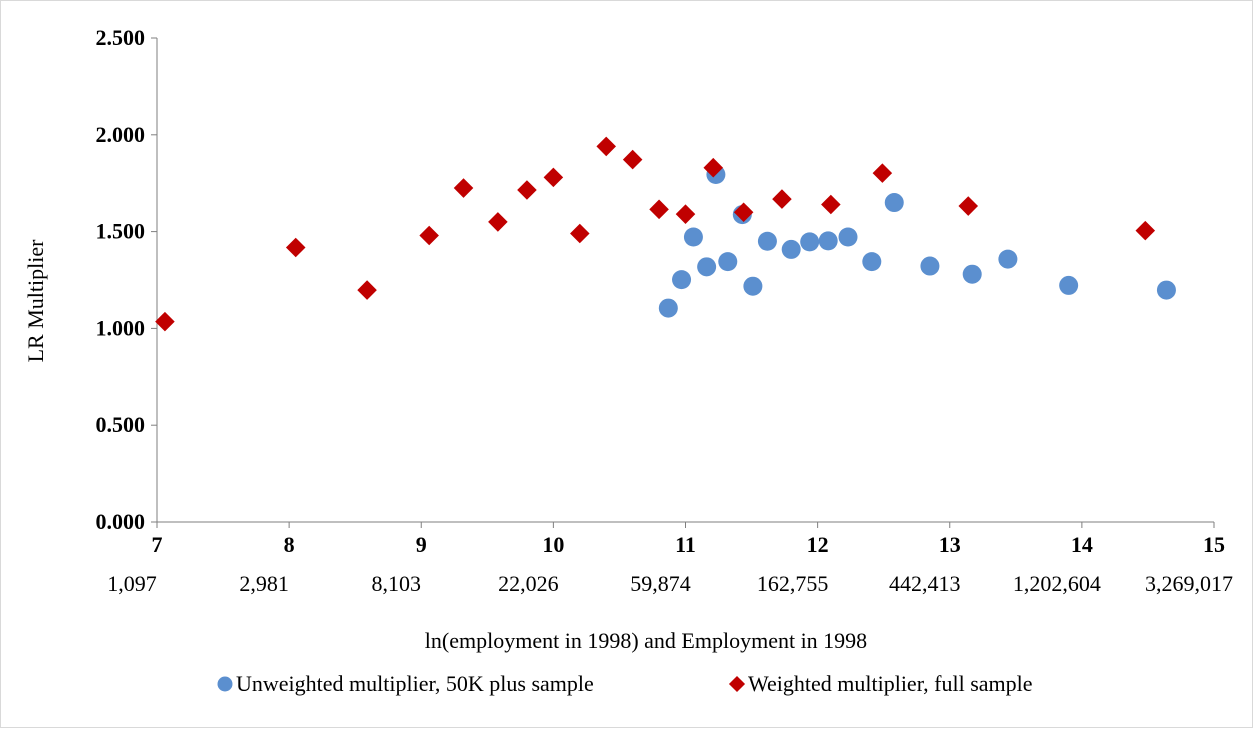  What do you see at coordinates (264, 583) in the screenshot?
I see `x-secondary-label: 2,981` at bounding box center [264, 583].